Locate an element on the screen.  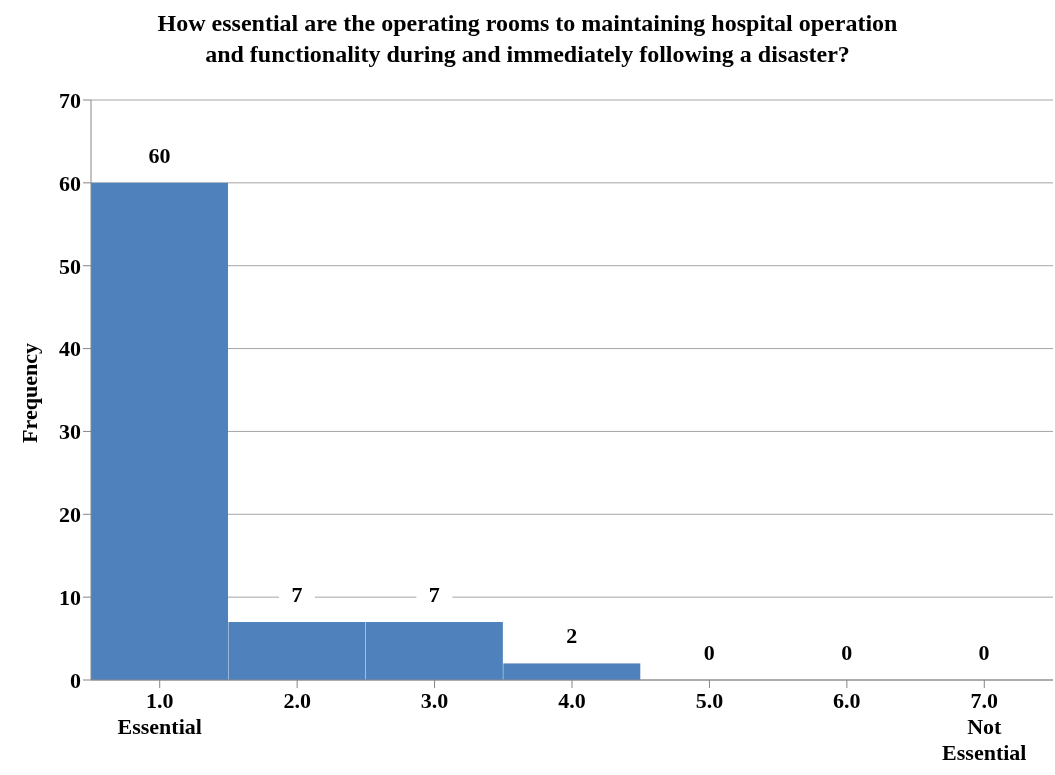
y-tick-label: 10 is located at coordinates (70, 597).